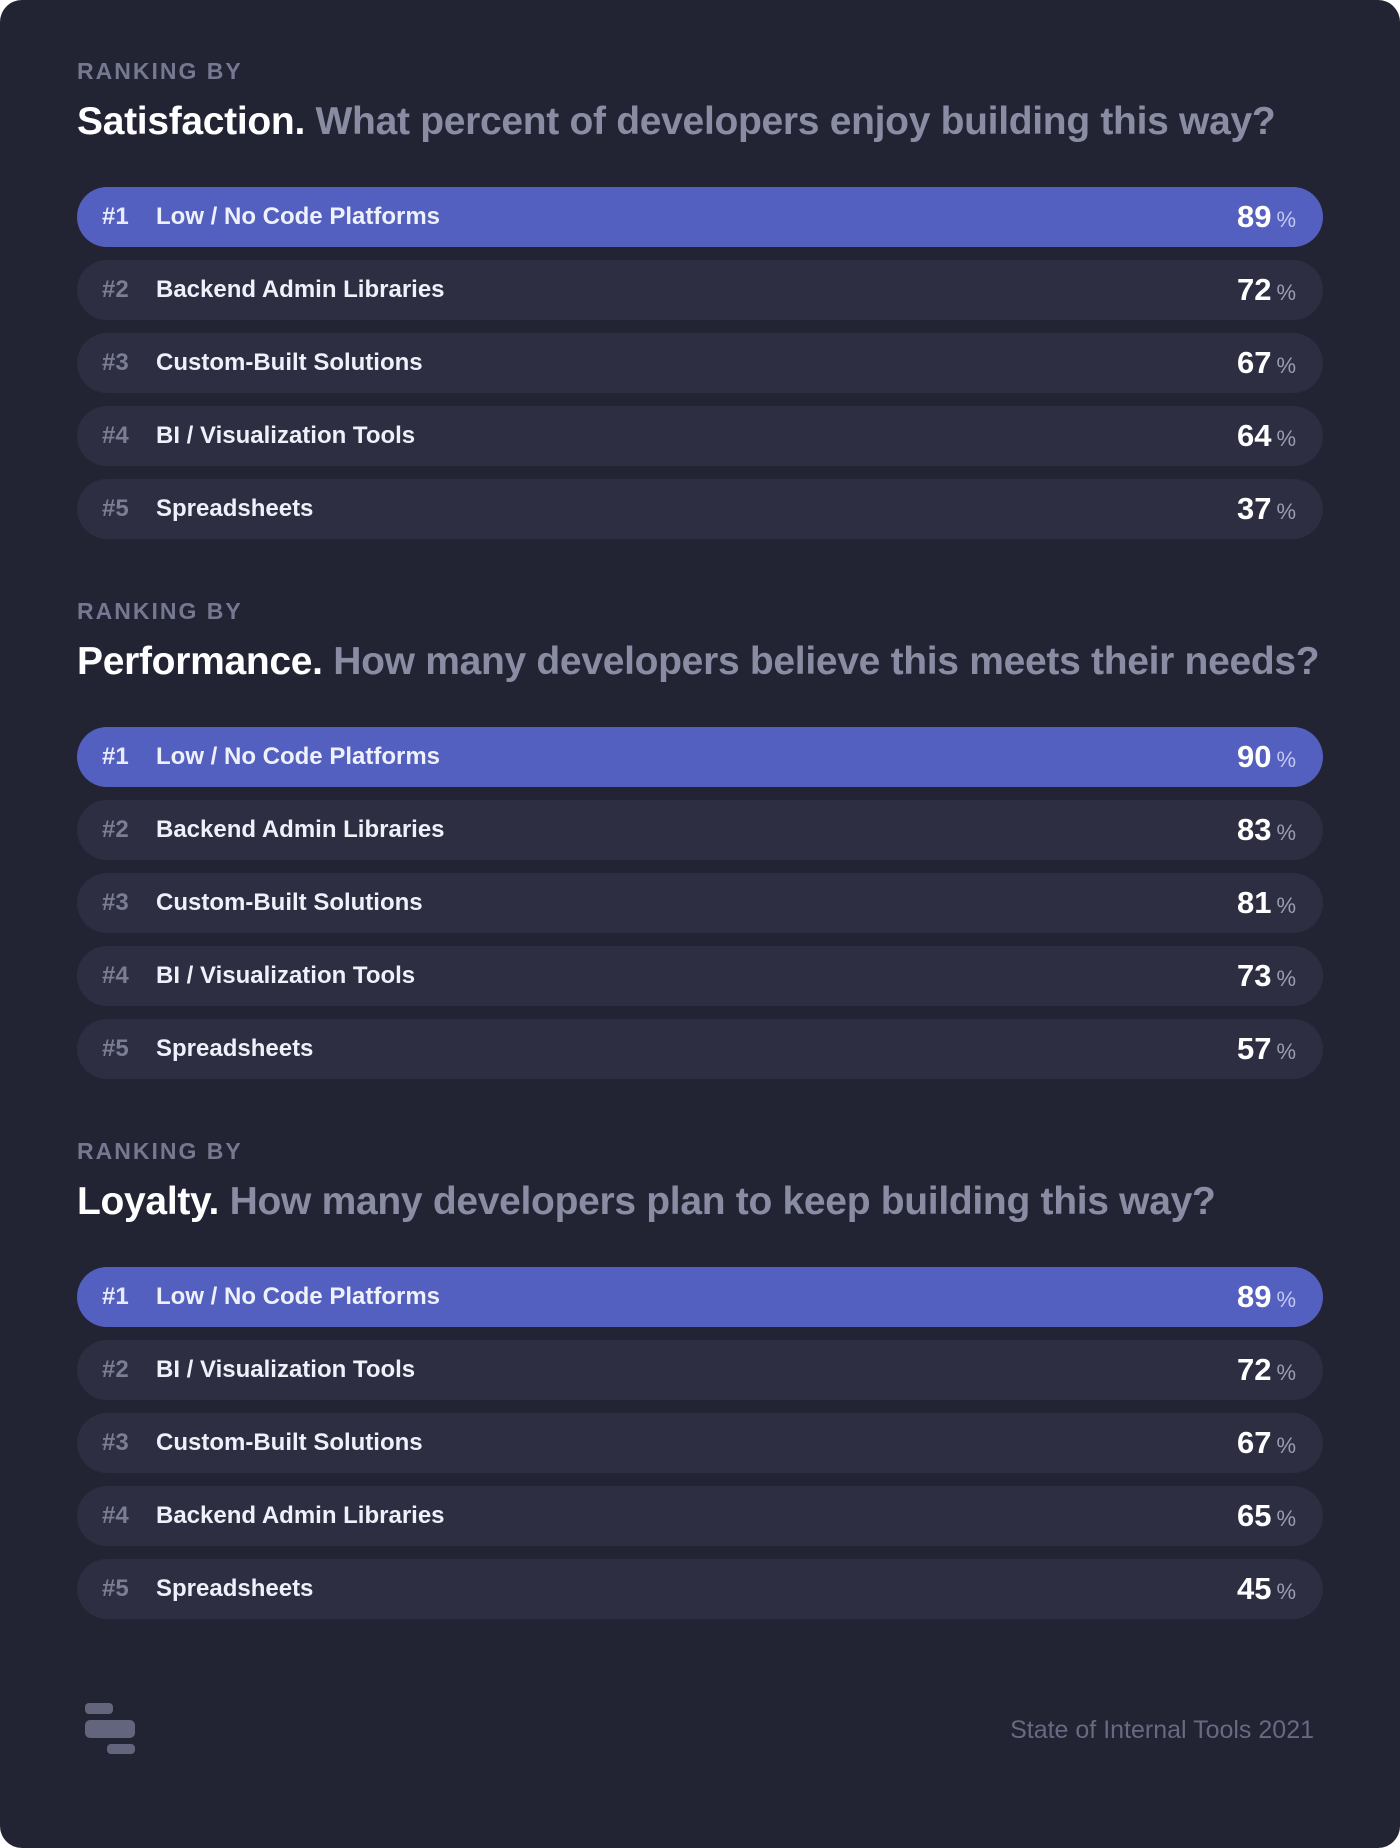  I want to click on percent-value: 45%, so click(1266, 1589).